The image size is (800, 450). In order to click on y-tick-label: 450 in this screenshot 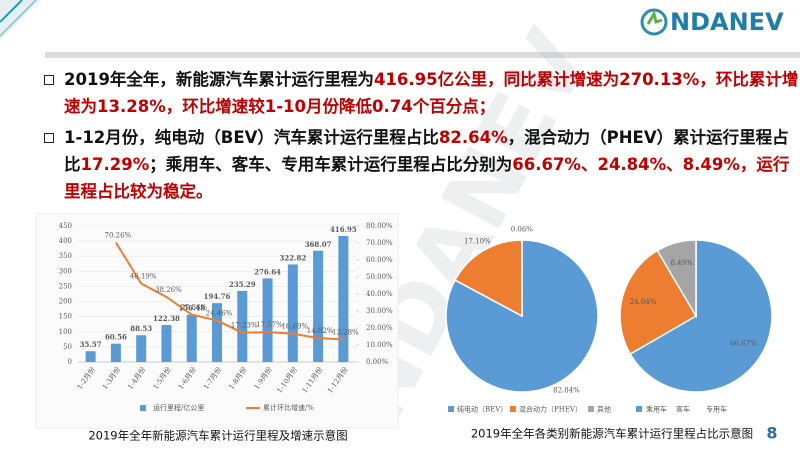, I will do `click(65, 226)`.